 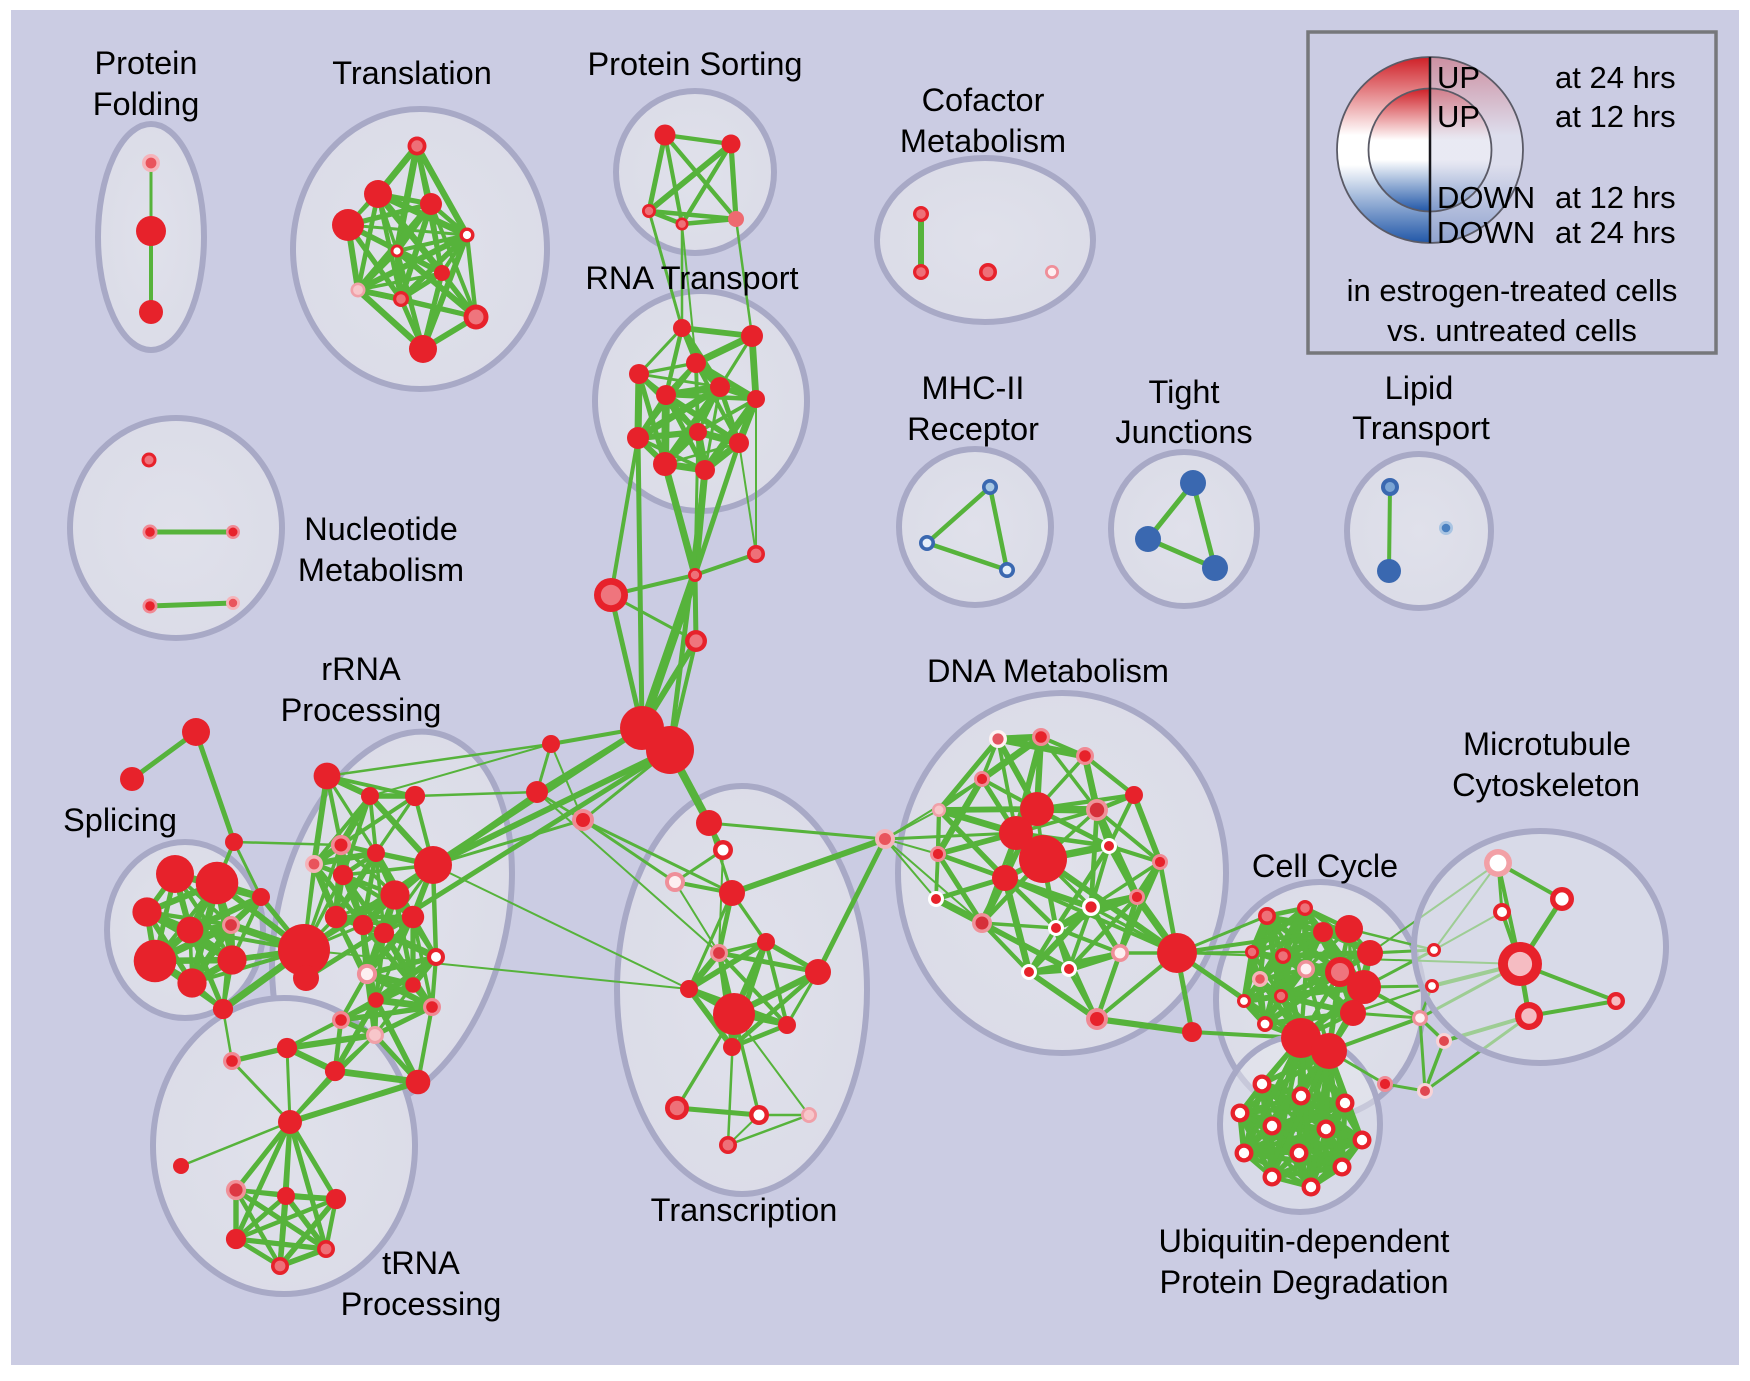 I want to click on svg-text: Transport, so click(x=1421, y=428).